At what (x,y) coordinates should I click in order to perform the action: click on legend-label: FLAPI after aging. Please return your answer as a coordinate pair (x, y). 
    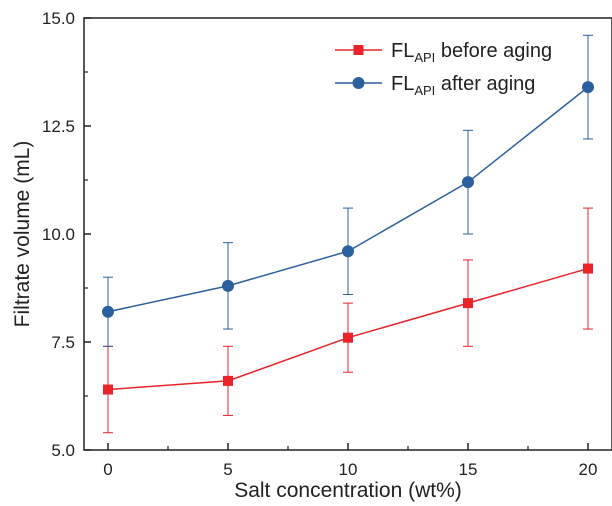
    Looking at the image, I should click on (463, 85).